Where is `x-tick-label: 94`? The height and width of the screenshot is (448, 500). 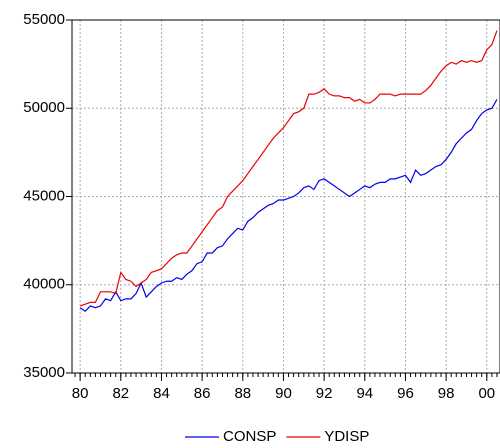 x-tick-label: 94 is located at coordinates (364, 393).